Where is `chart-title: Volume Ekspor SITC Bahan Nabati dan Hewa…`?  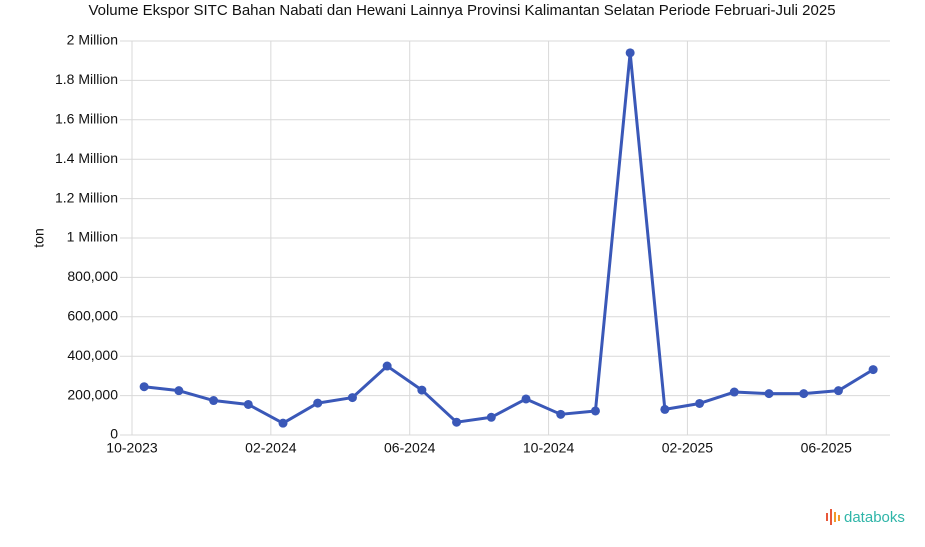
chart-title: Volume Ekspor SITC Bahan Nabati dan Hewa… is located at coordinates (461, 10).